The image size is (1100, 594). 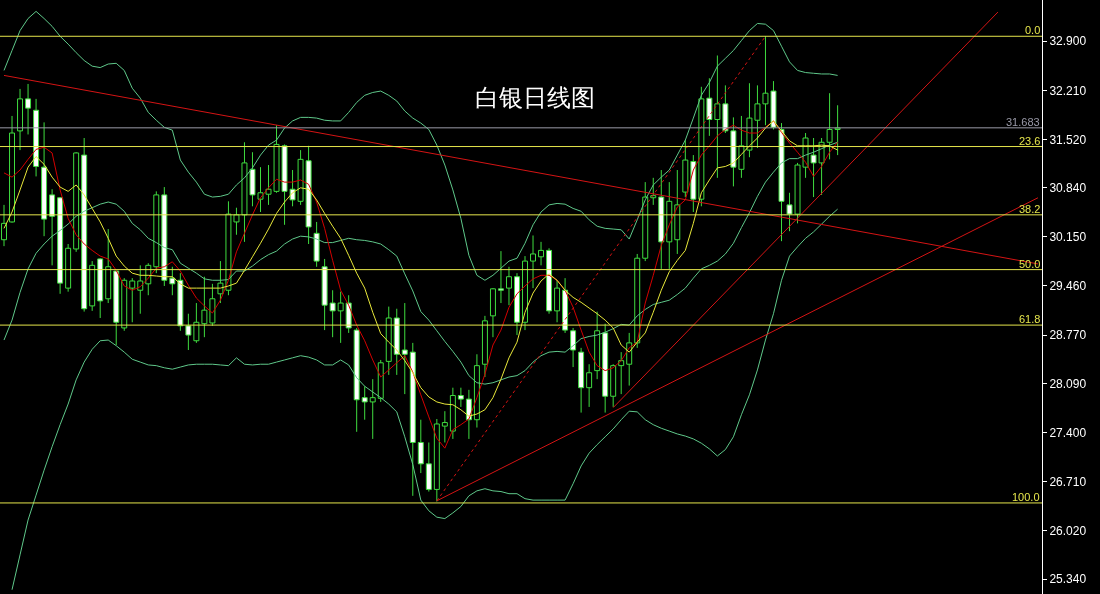 What do you see at coordinates (1030, 209) in the screenshot?
I see `annotation: 38.2` at bounding box center [1030, 209].